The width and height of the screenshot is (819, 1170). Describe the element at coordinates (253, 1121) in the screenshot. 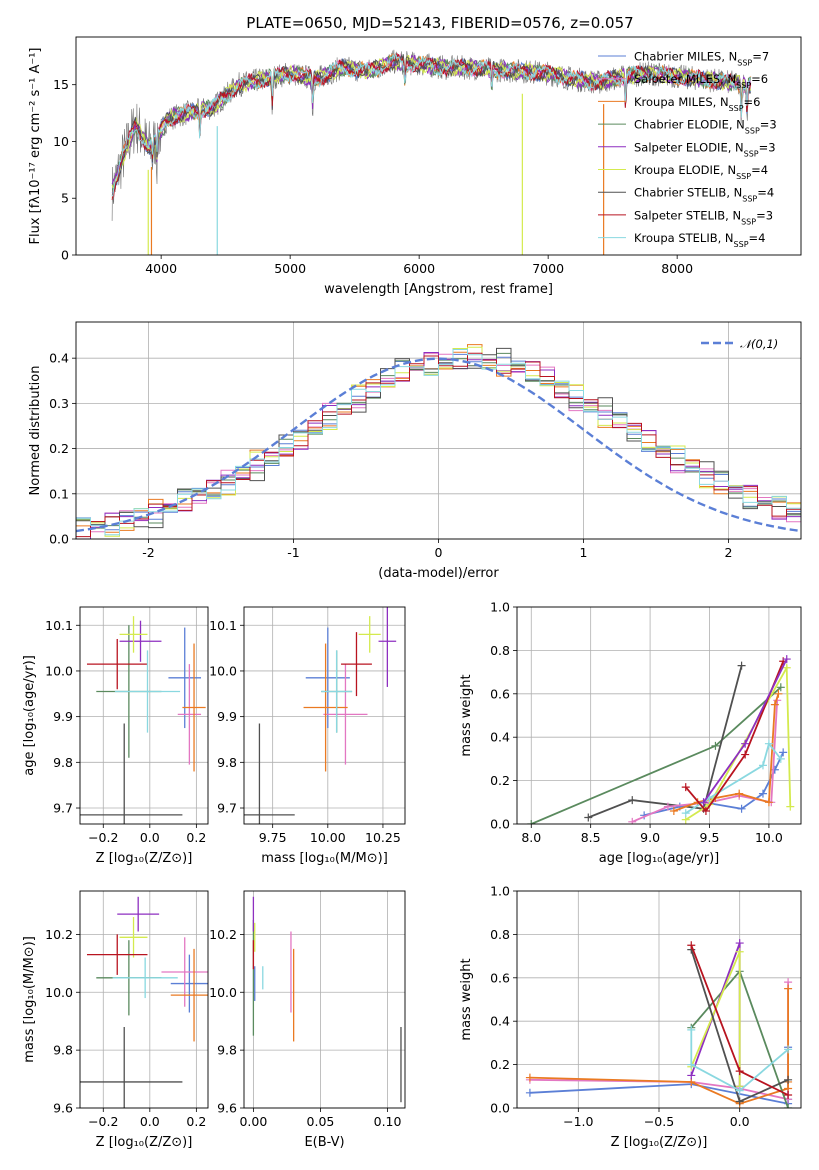

I see `x-tick-label: 0.00` at that location.